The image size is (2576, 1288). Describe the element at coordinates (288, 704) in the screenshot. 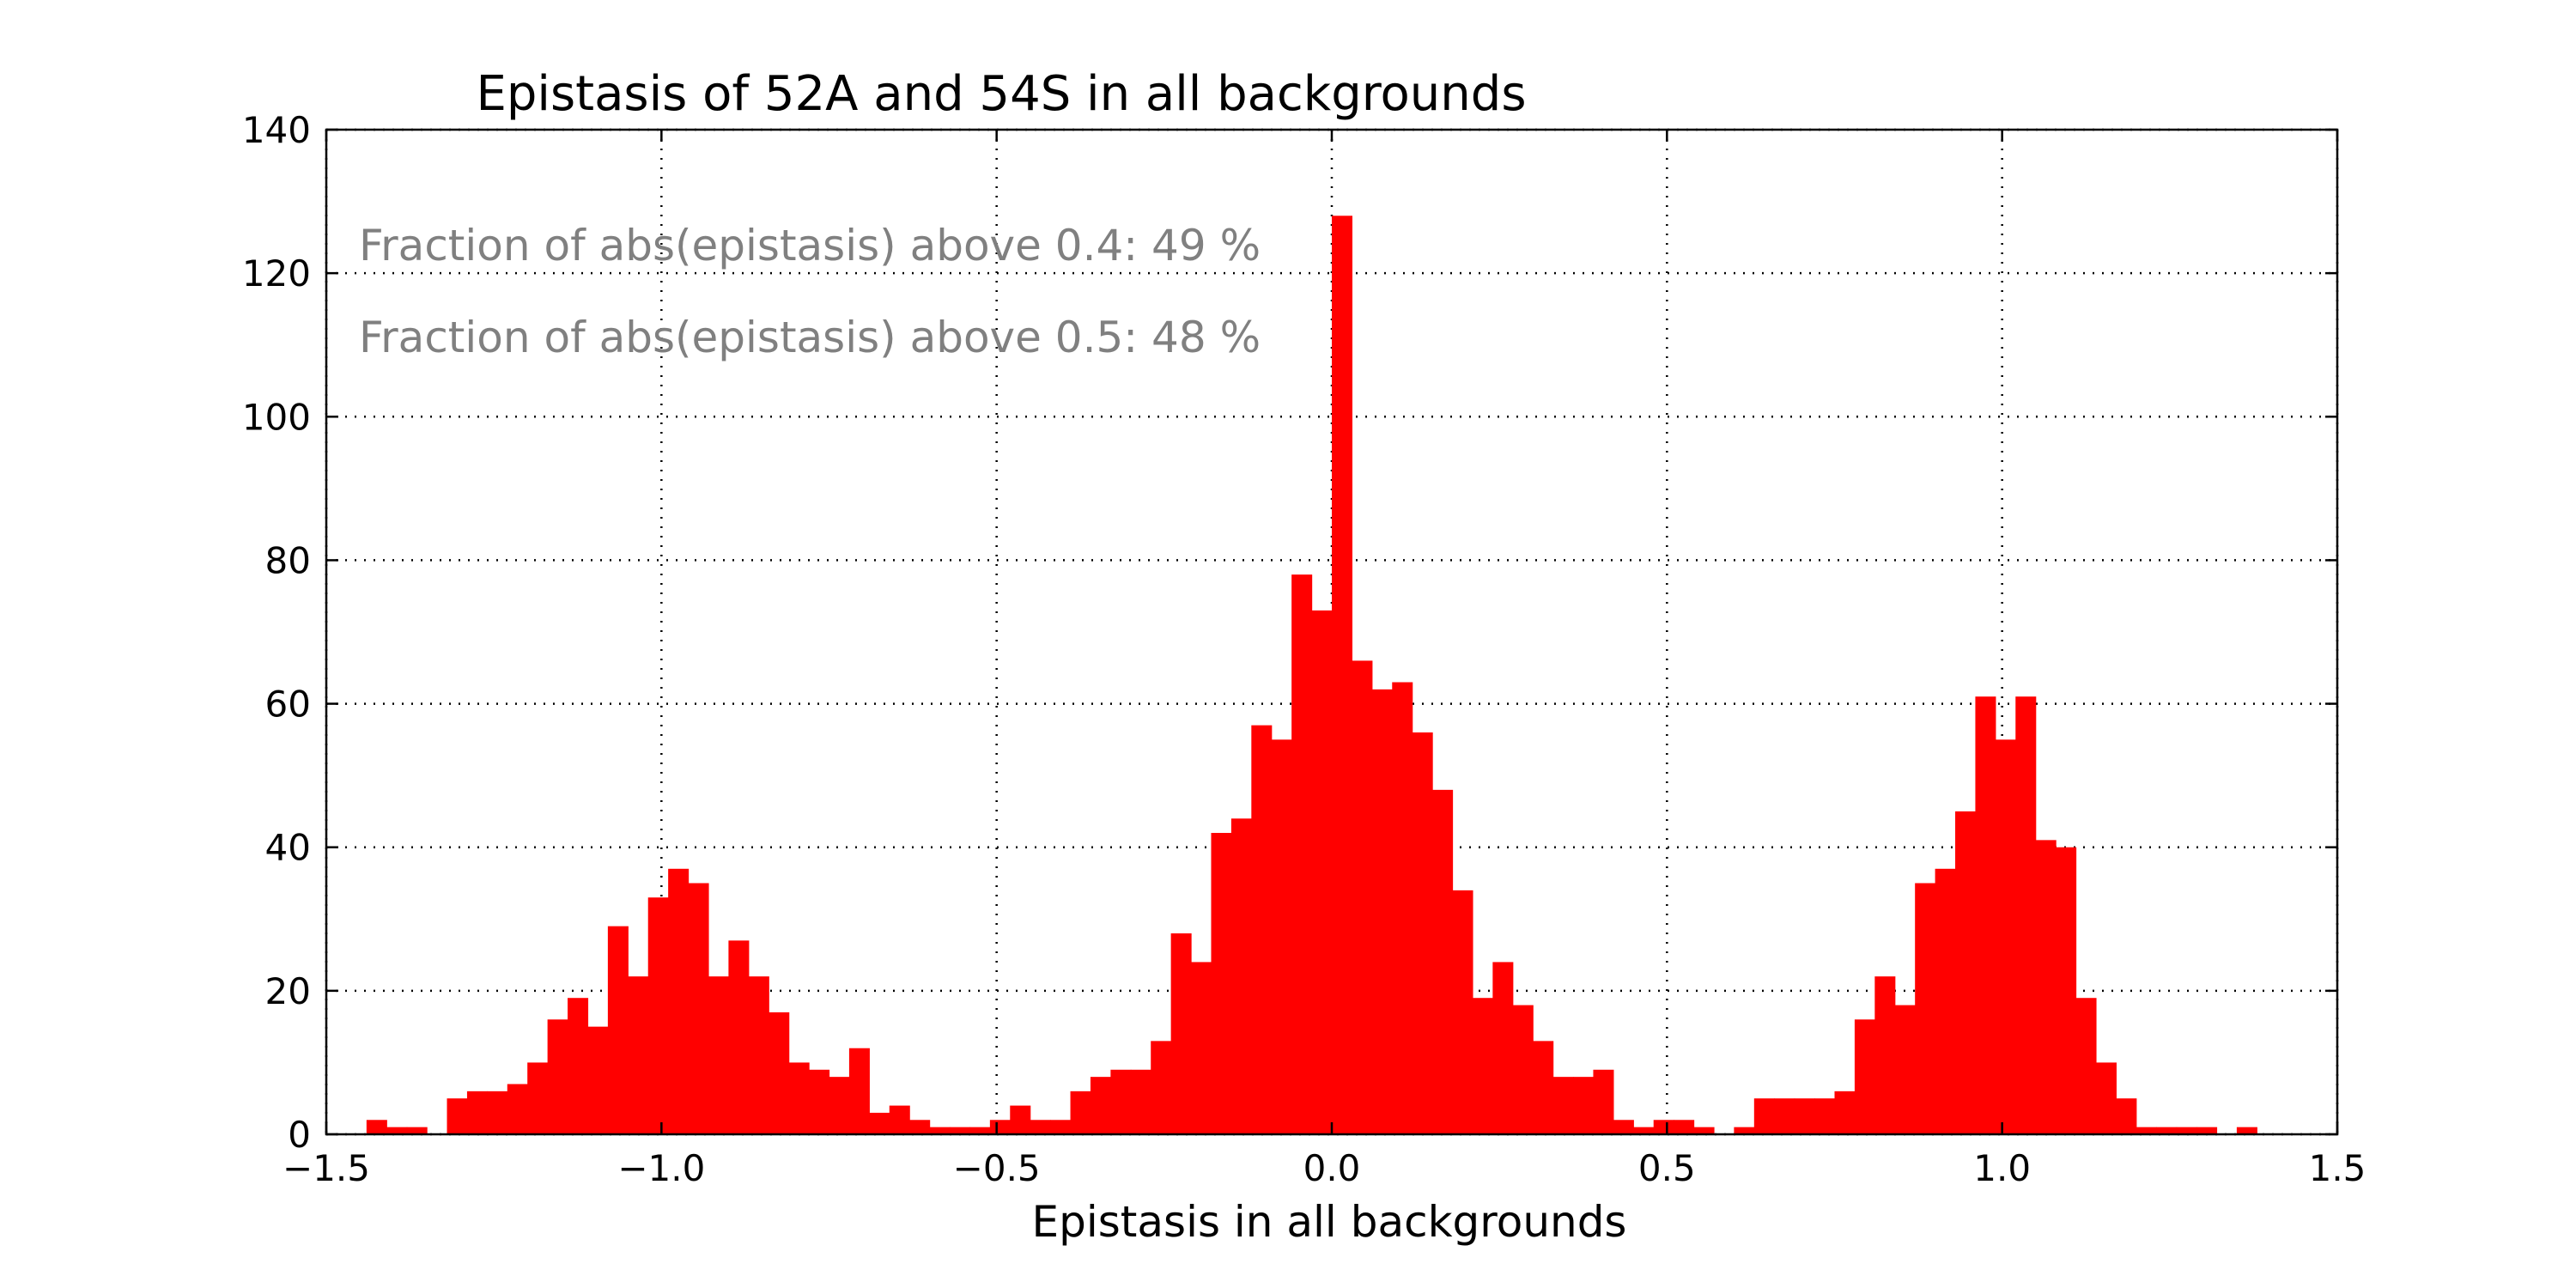

I see `y-tick-label: 60` at that location.